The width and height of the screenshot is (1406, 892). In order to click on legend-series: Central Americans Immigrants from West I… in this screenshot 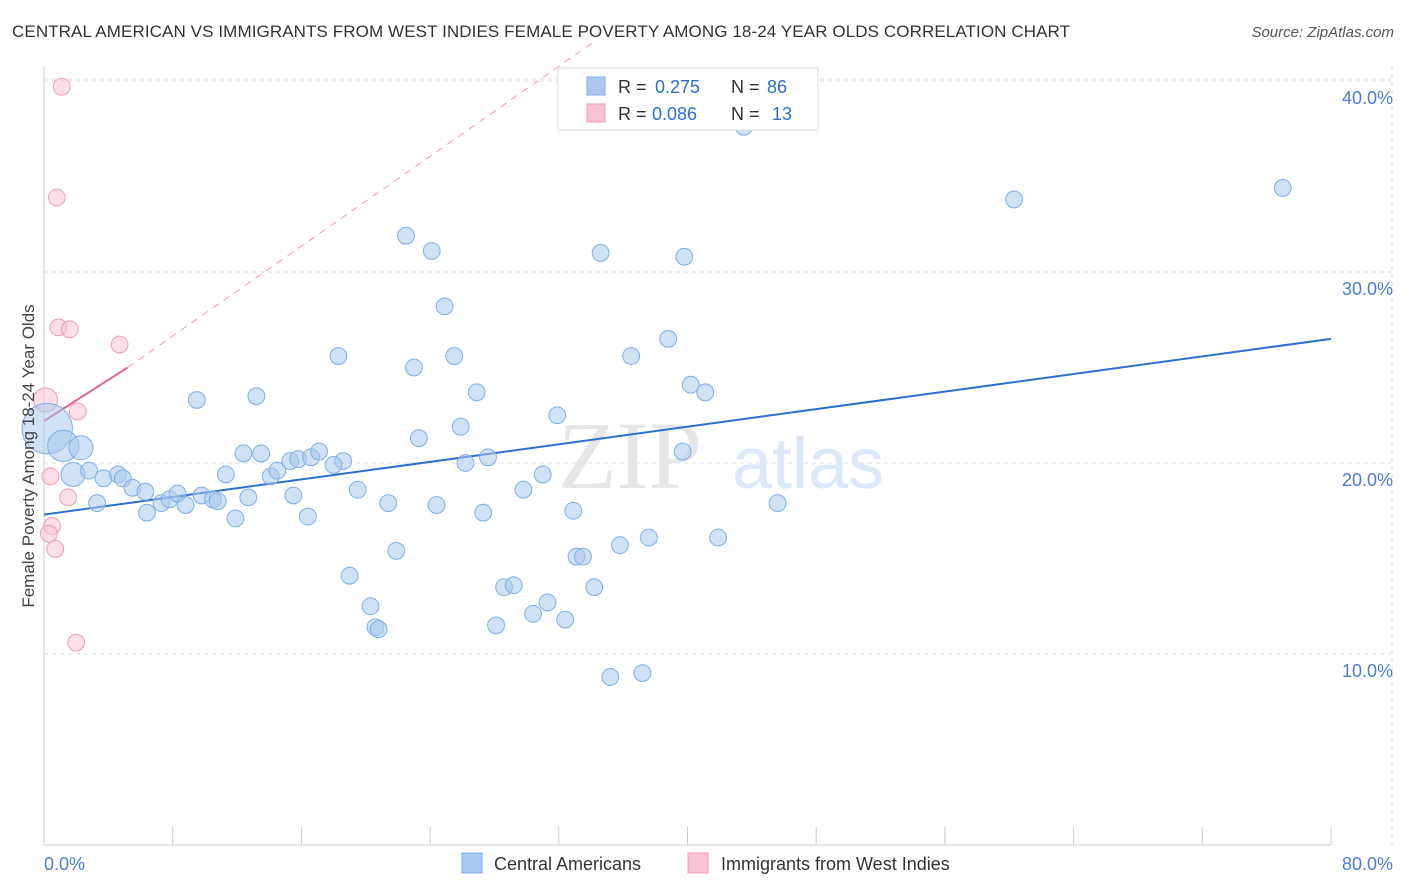, I will do `click(705, 863)`.